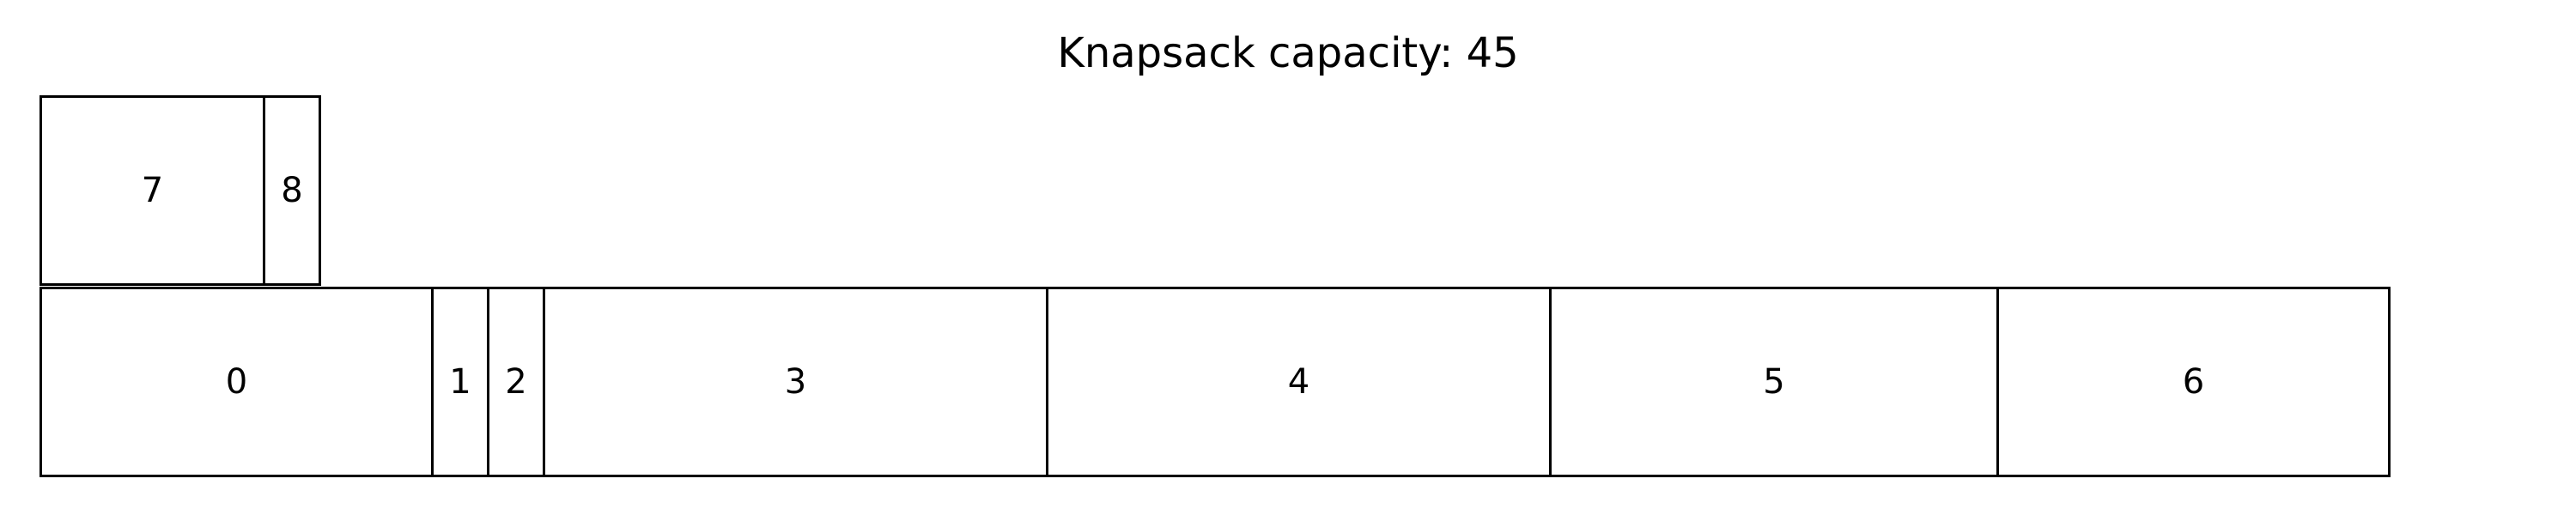  I want to click on item-box-8: 8, so click(292, 190).